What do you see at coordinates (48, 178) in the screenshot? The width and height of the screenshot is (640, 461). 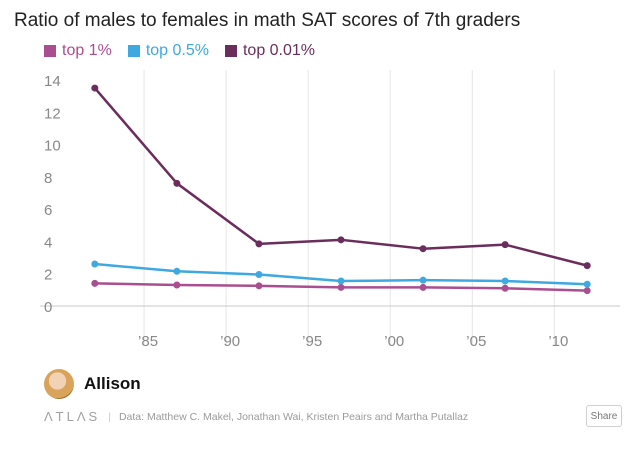 I see `y-tick-label-4: 8` at bounding box center [48, 178].